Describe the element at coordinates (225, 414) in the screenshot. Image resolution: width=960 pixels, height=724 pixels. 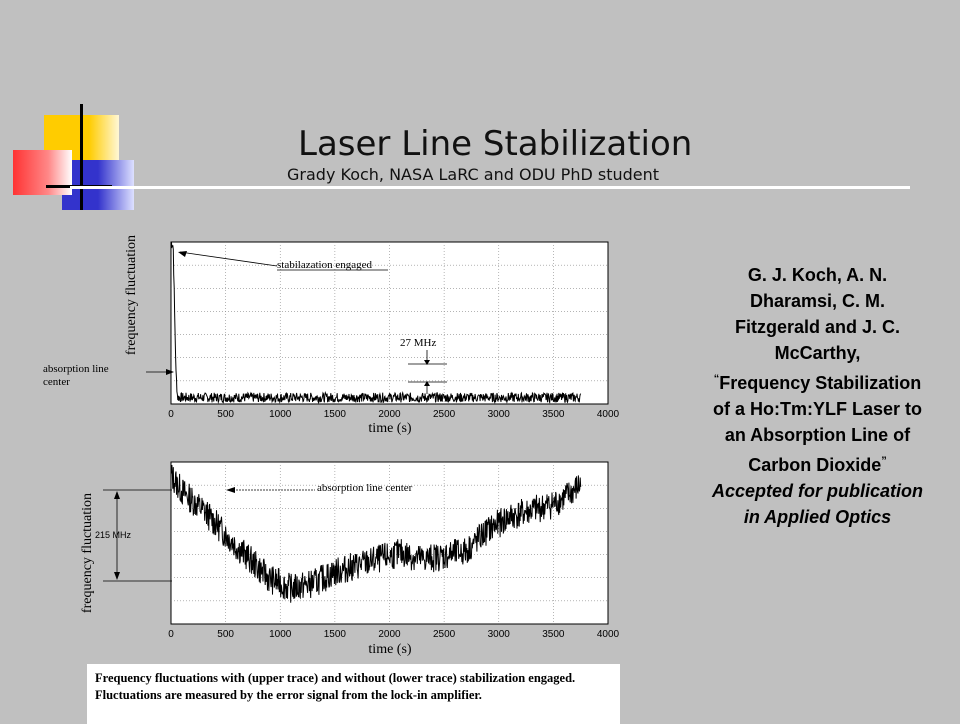
I see `upper-tick-label: 500` at that location.